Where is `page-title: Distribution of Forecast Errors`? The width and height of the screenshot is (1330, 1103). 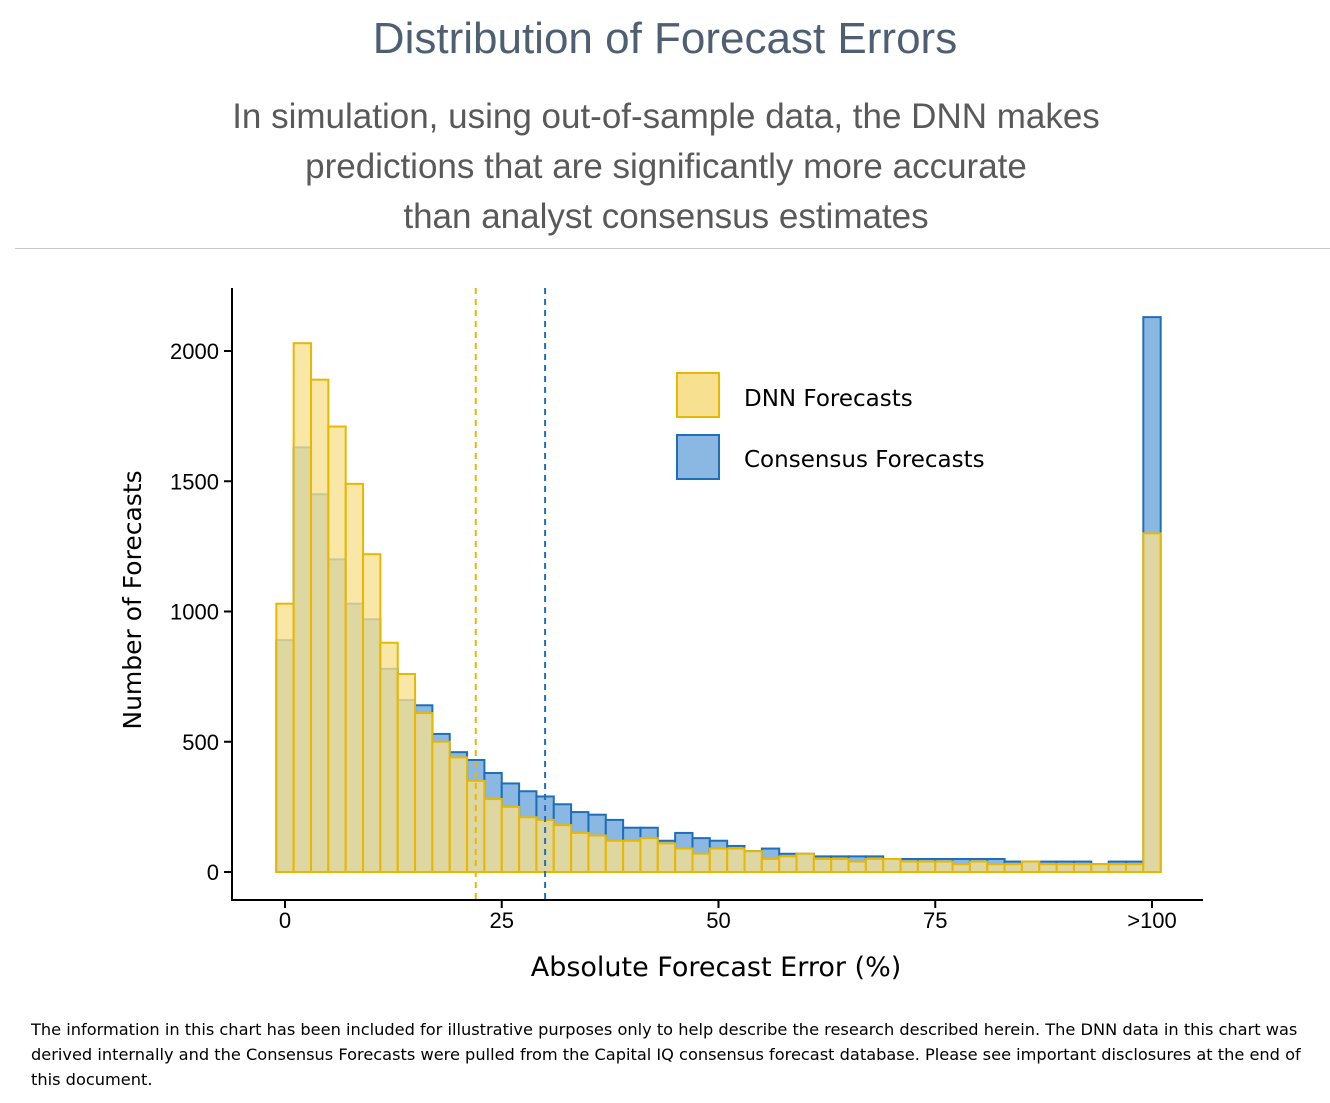 page-title: Distribution of Forecast Errors is located at coordinates (665, 38).